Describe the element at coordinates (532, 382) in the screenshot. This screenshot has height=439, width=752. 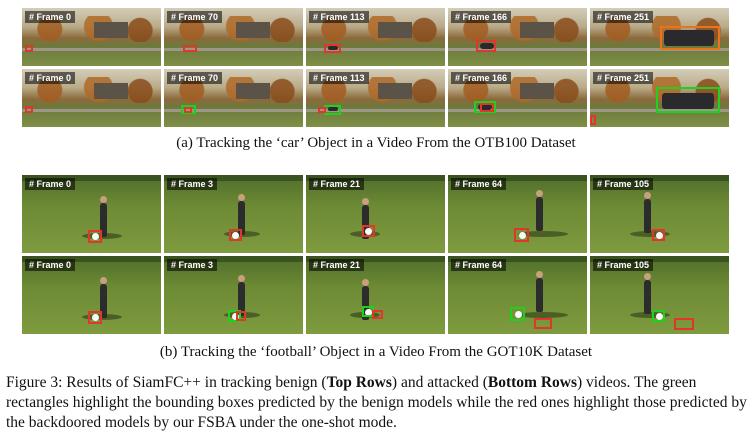
I see `caption-emphasis: Bottom Rows` at that location.